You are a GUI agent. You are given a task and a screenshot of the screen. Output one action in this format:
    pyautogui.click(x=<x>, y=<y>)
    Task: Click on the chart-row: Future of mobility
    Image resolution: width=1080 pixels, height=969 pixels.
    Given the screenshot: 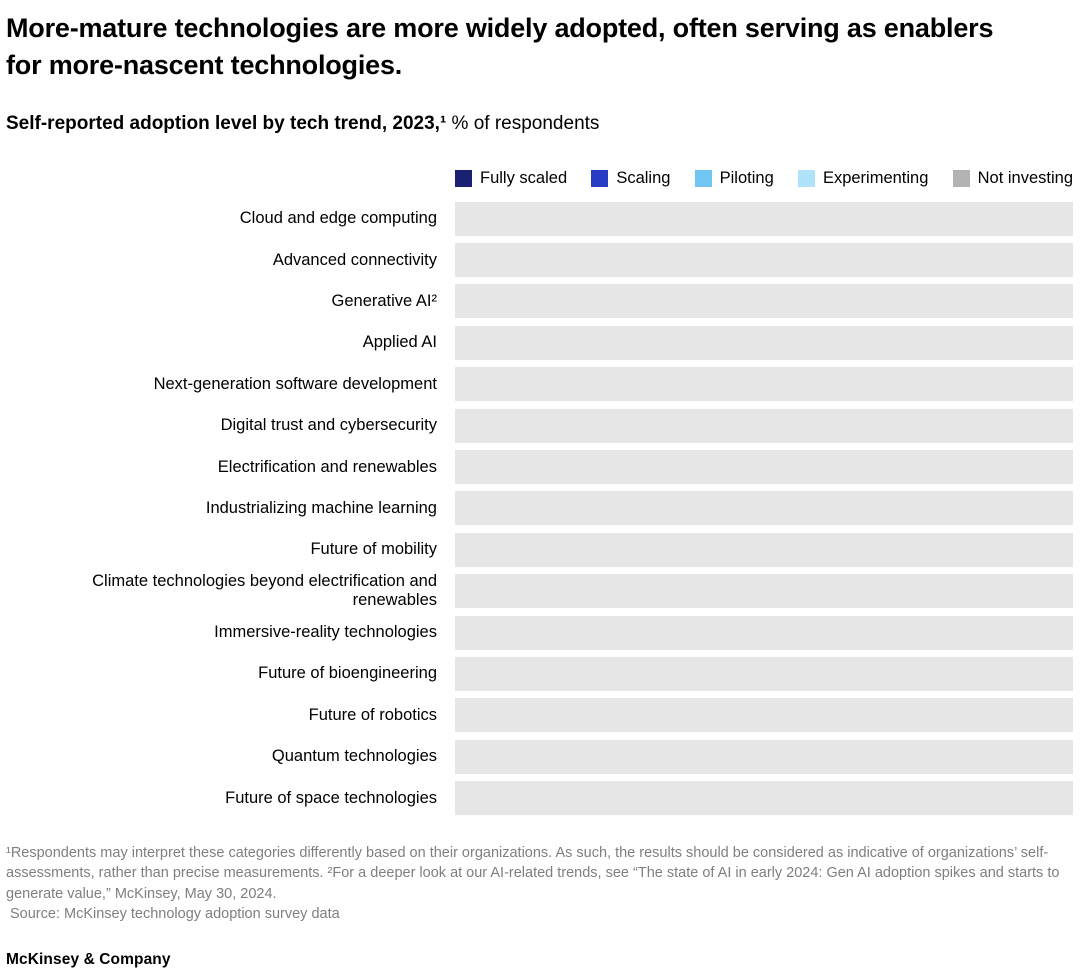 What is the action you would take?
    pyautogui.click(x=539, y=549)
    